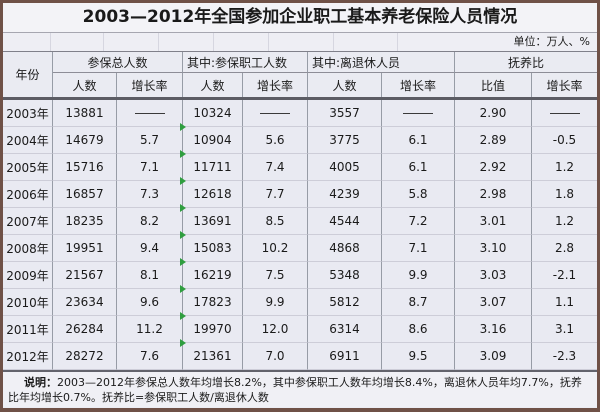 This screenshot has width=600, height=412. I want to click on value-cell: 3.09, so click(493, 356).